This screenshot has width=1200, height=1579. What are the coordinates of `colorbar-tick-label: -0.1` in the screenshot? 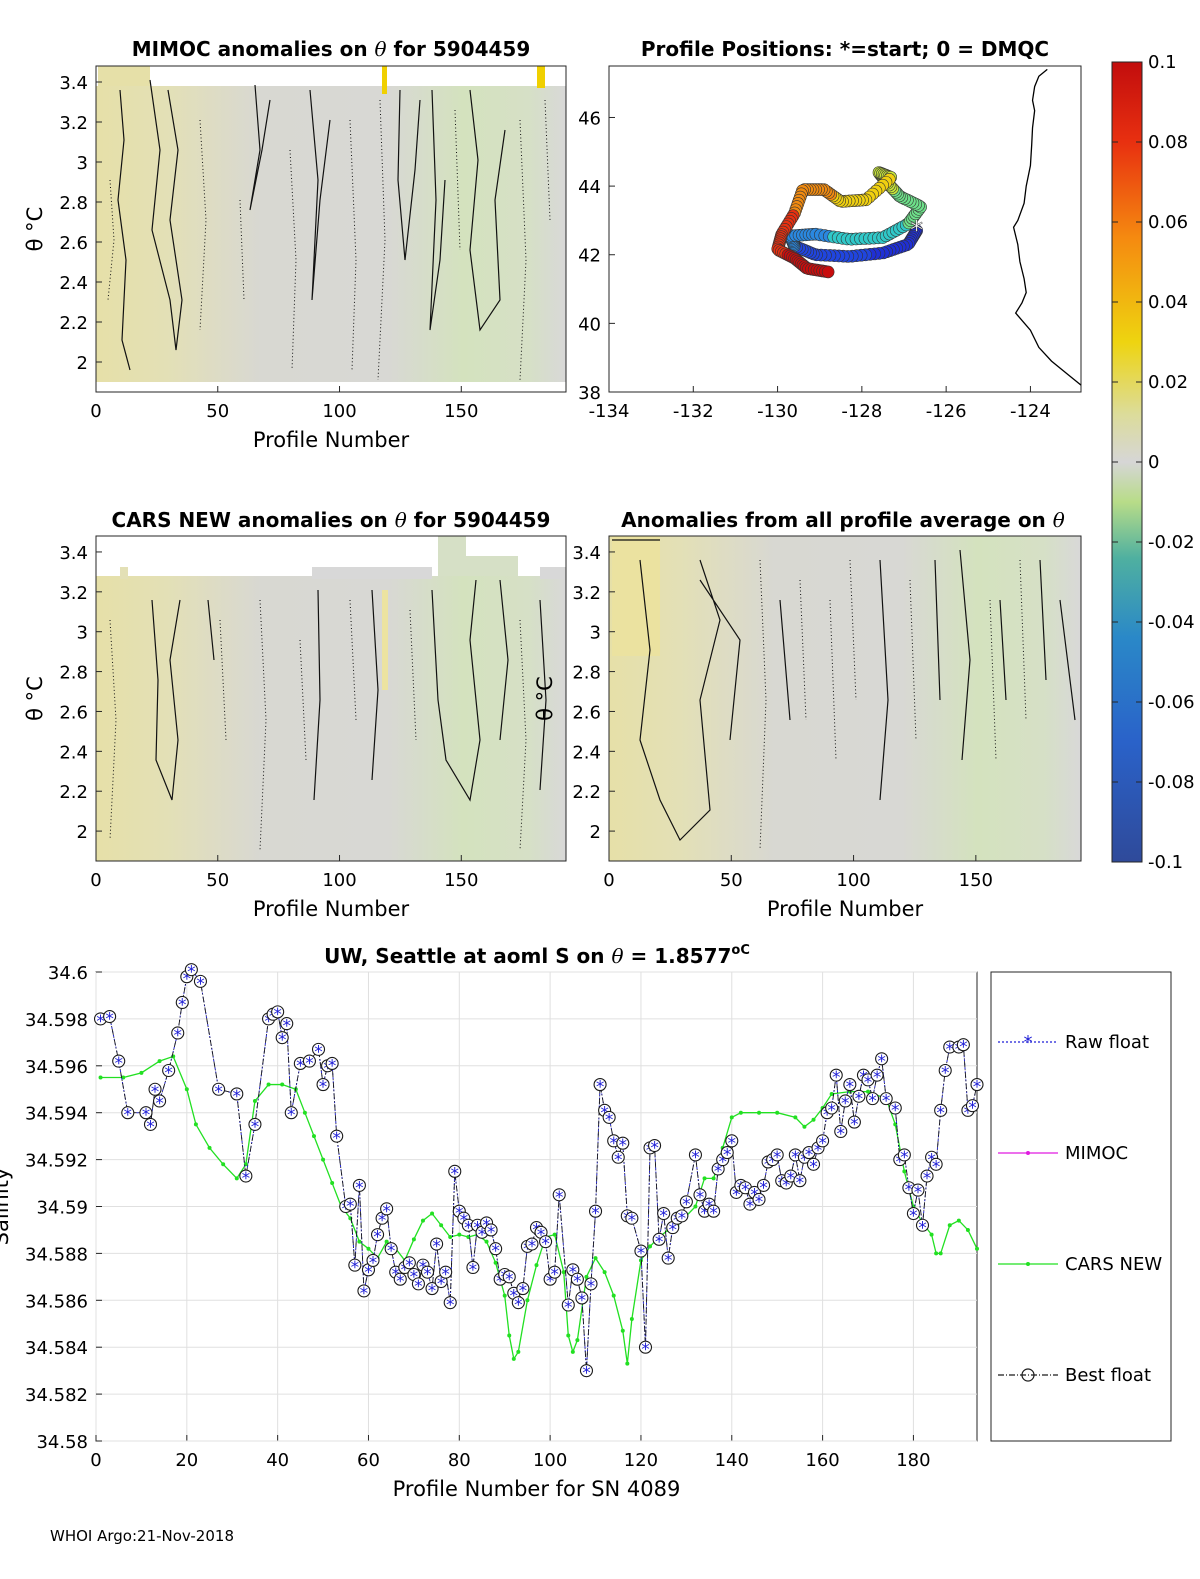 It's located at (1165, 862).